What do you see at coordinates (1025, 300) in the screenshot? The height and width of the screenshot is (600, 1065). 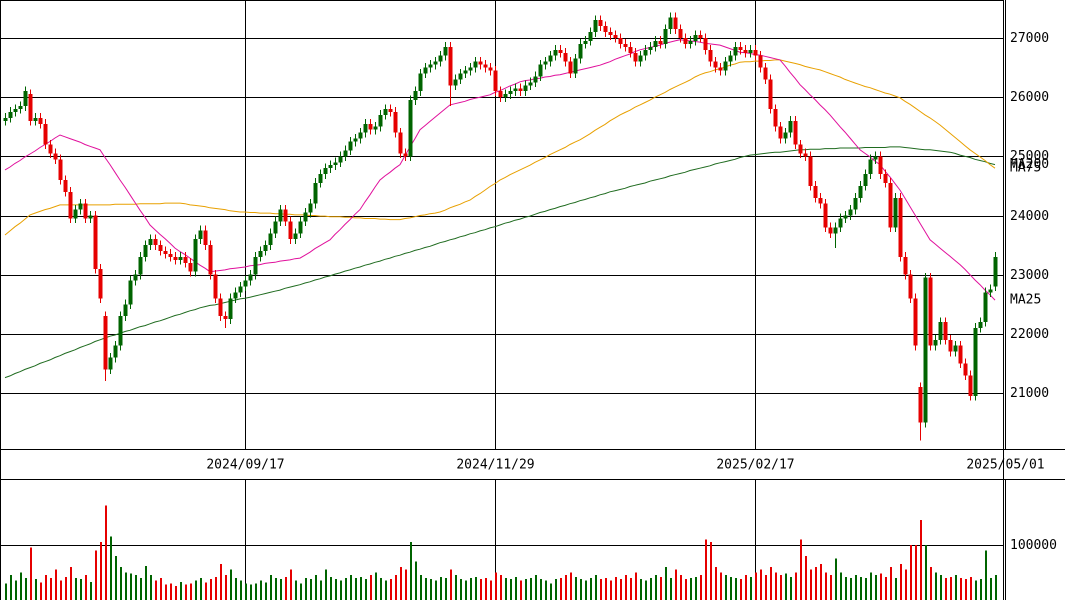 I see `legend-label: MA25` at bounding box center [1025, 300].